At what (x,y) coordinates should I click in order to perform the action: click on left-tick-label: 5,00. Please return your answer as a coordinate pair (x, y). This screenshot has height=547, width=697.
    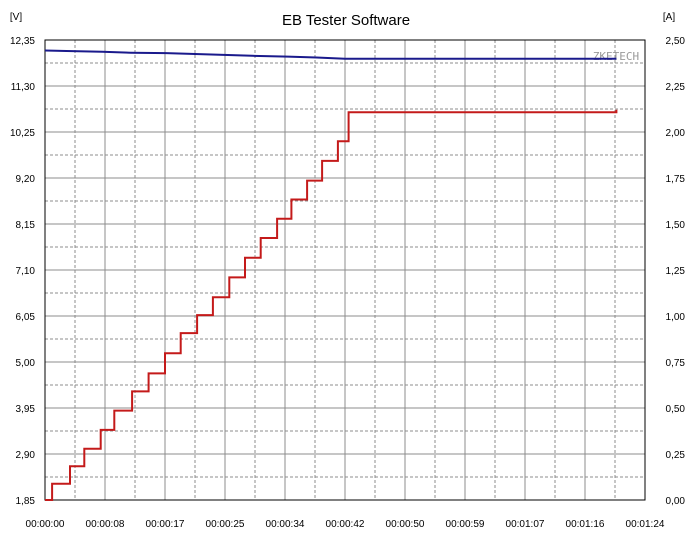
    Looking at the image, I should click on (26, 363).